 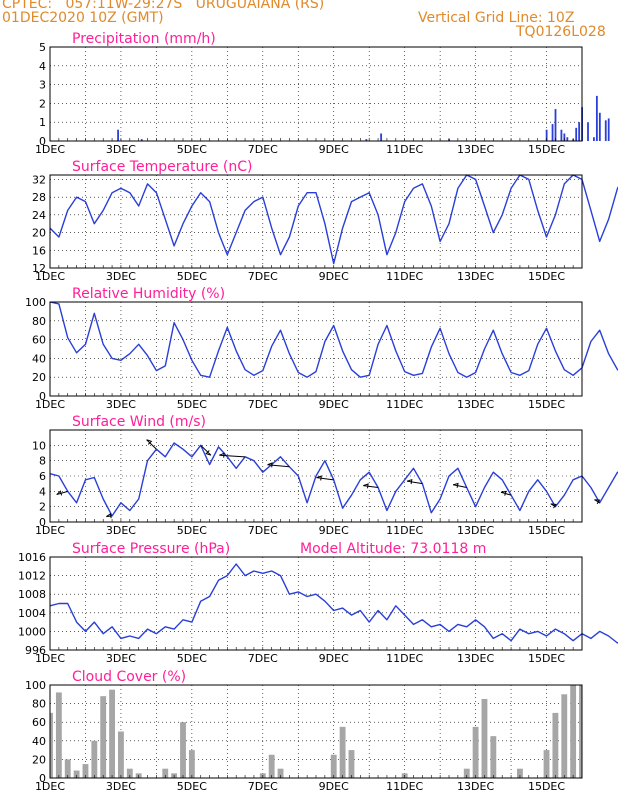 What do you see at coordinates (42, 122) in the screenshot?
I see `y-tick-label: 1` at bounding box center [42, 122].